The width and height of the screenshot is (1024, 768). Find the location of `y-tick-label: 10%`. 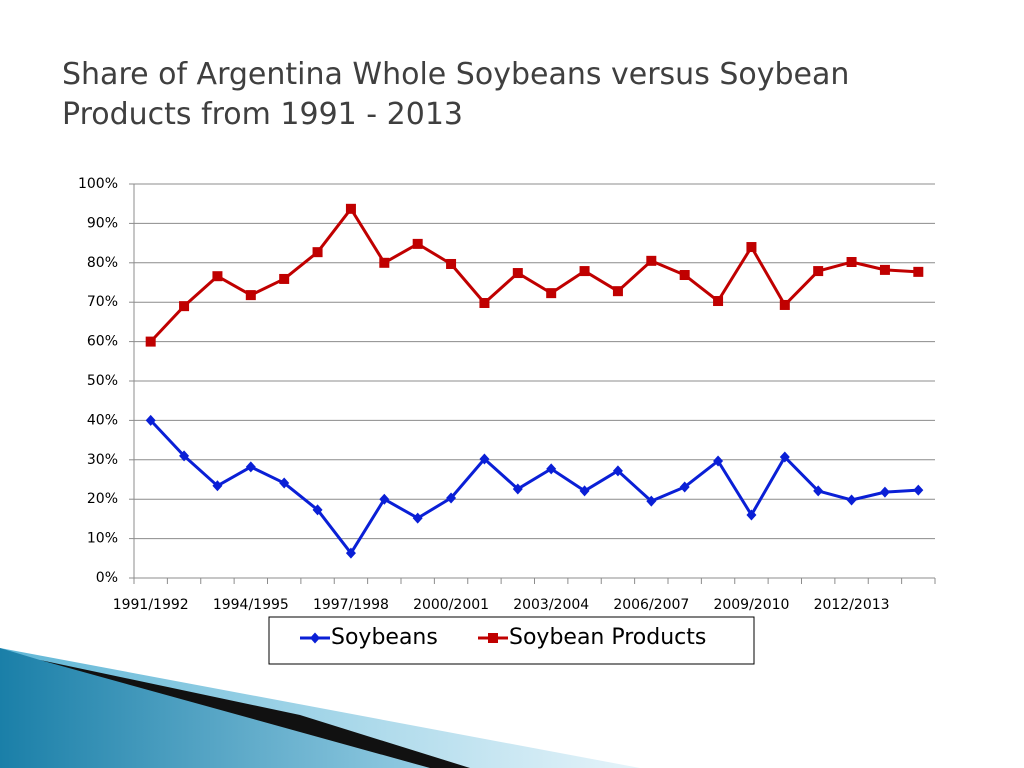

y-tick-label: 10% is located at coordinates (102, 539).